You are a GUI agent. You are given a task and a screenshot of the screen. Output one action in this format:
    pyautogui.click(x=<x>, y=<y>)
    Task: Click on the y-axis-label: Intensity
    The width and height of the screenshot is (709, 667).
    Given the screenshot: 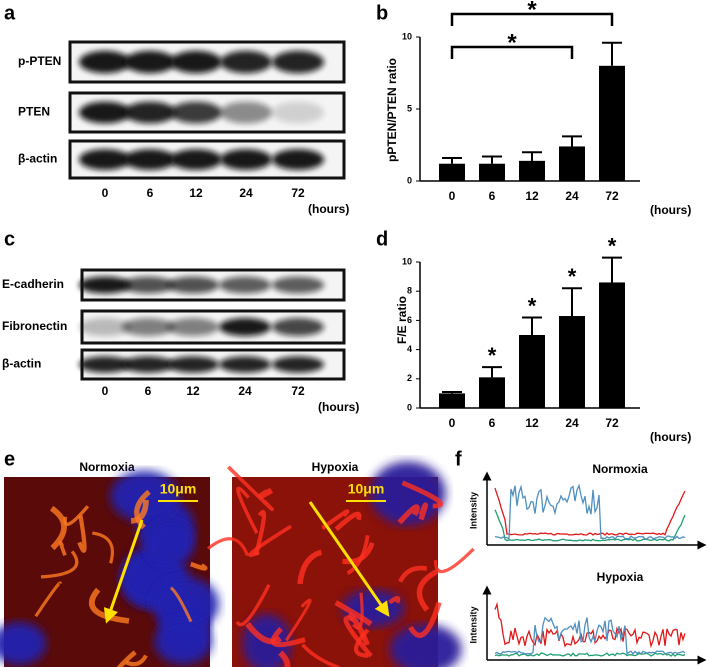 What is the action you would take?
    pyautogui.click(x=473, y=510)
    